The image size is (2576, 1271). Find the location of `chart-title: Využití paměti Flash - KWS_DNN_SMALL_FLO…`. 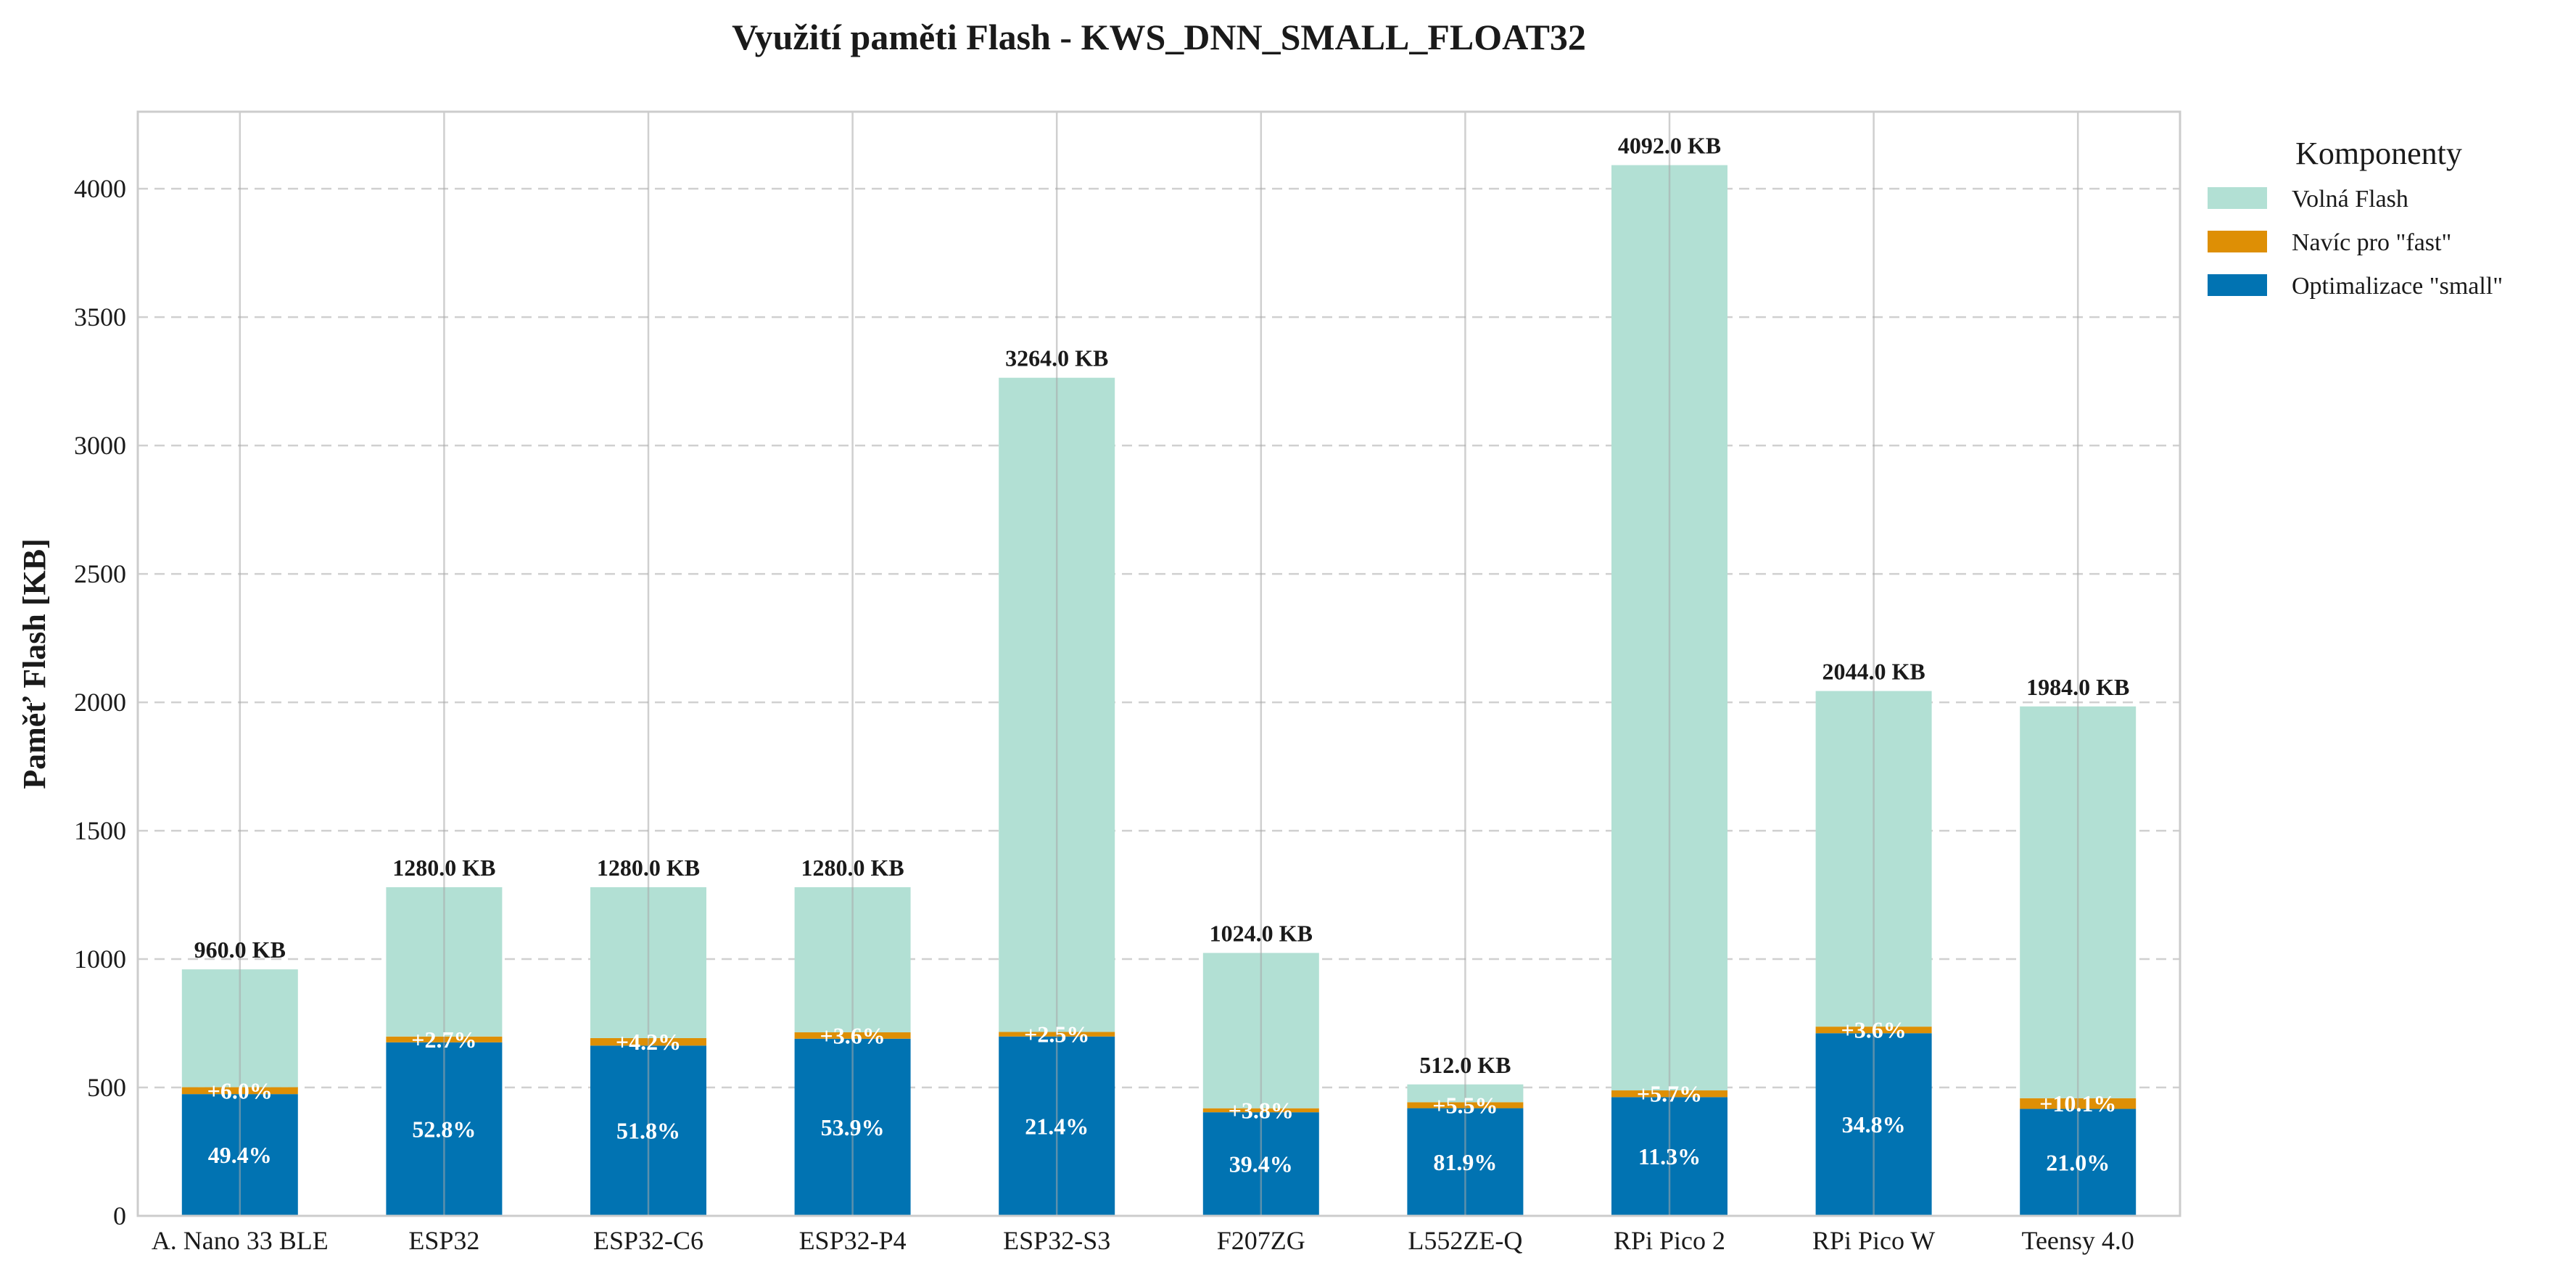

chart-title: Využití paměti Flash - KWS_DNN_SMALL_FLO… is located at coordinates (1159, 37).